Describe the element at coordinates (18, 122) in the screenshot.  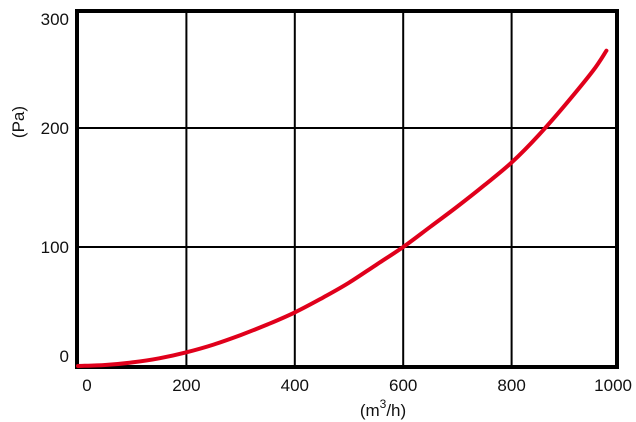
I see `y-axis-label: (Pa)` at that location.